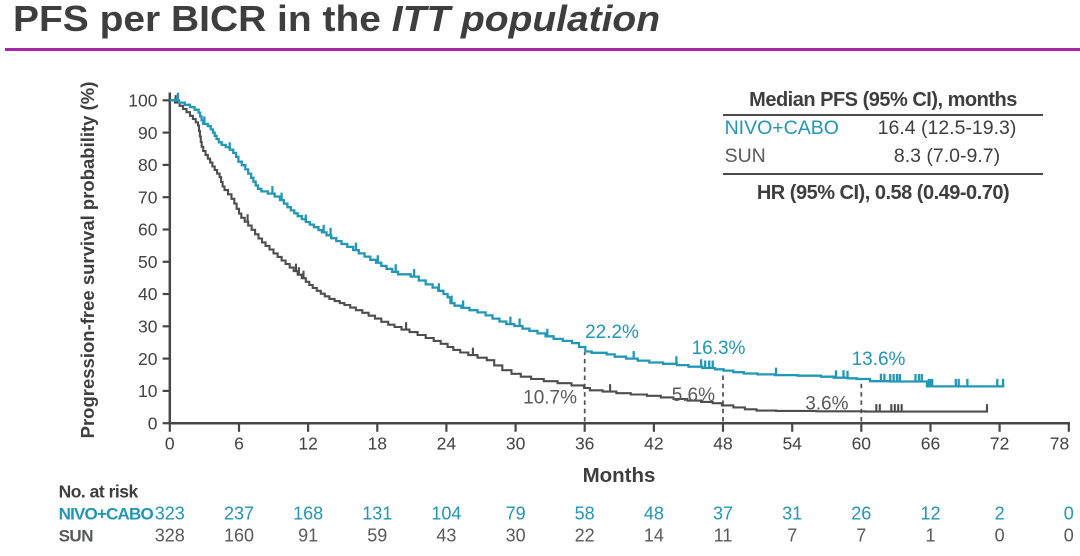 This screenshot has width=1080, height=556. What do you see at coordinates (930, 444) in the screenshot?
I see `svg-text: 66` at bounding box center [930, 444].